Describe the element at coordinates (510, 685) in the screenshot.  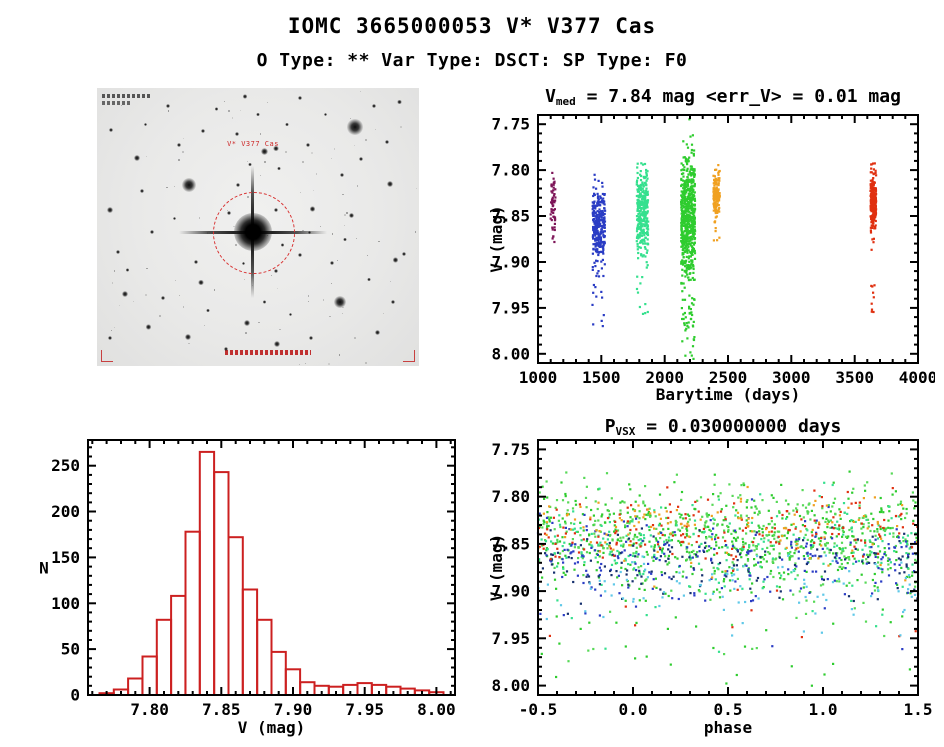
I see `svg-text: 8.00` at that location.